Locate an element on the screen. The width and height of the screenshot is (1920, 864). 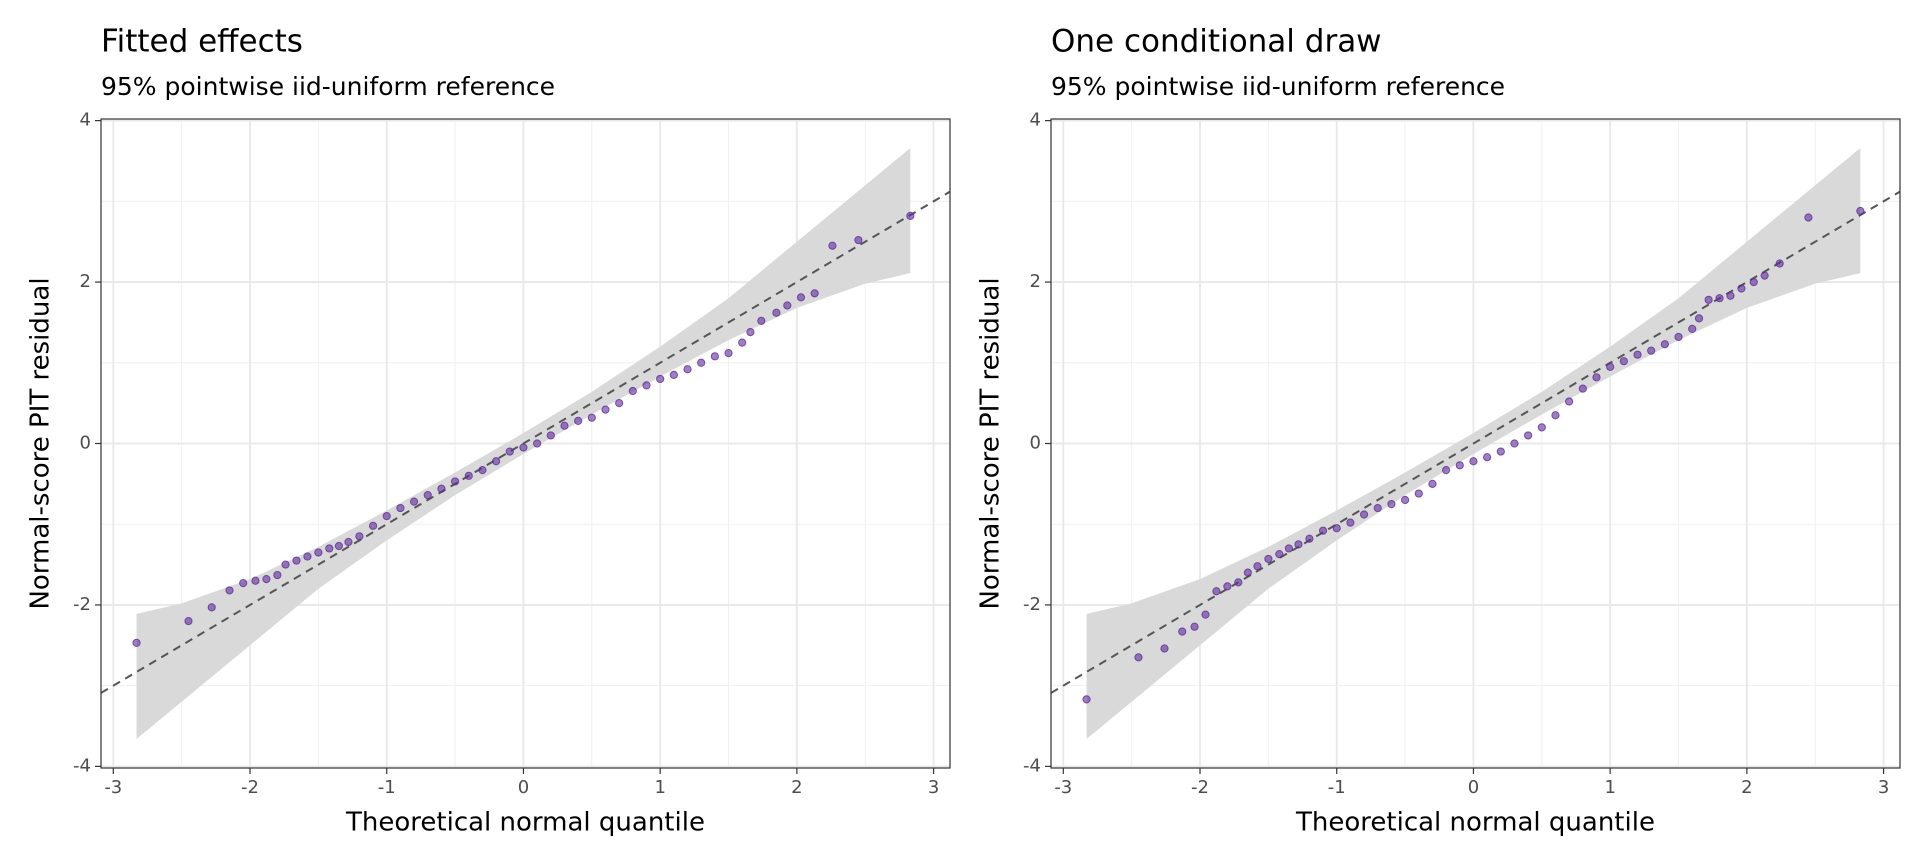
x-tick-label: 0 is located at coordinates (1473, 787).